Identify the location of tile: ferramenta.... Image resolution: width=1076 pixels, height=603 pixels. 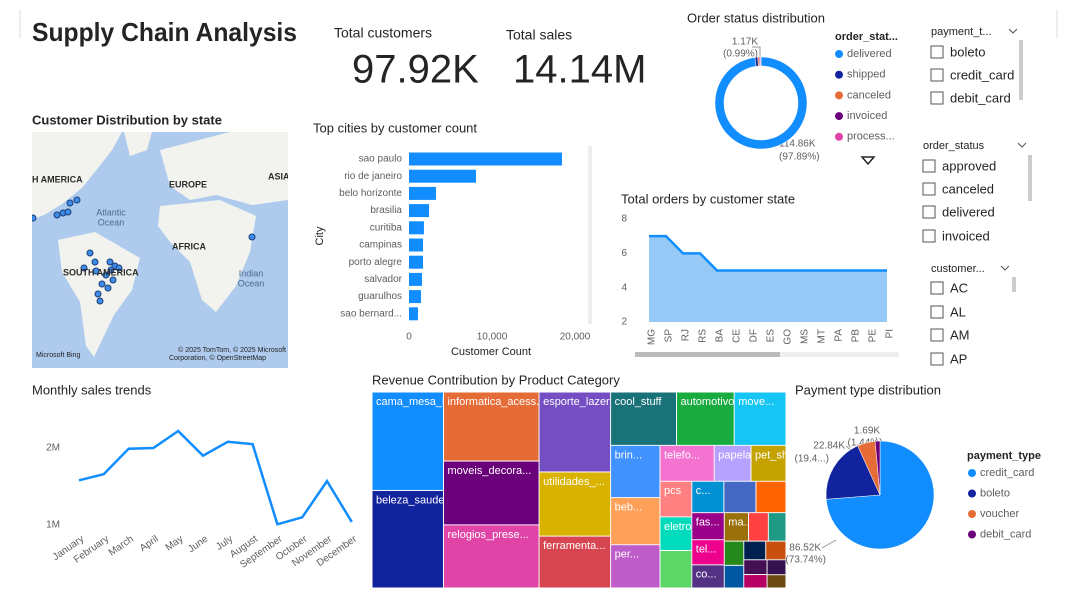
(575, 562).